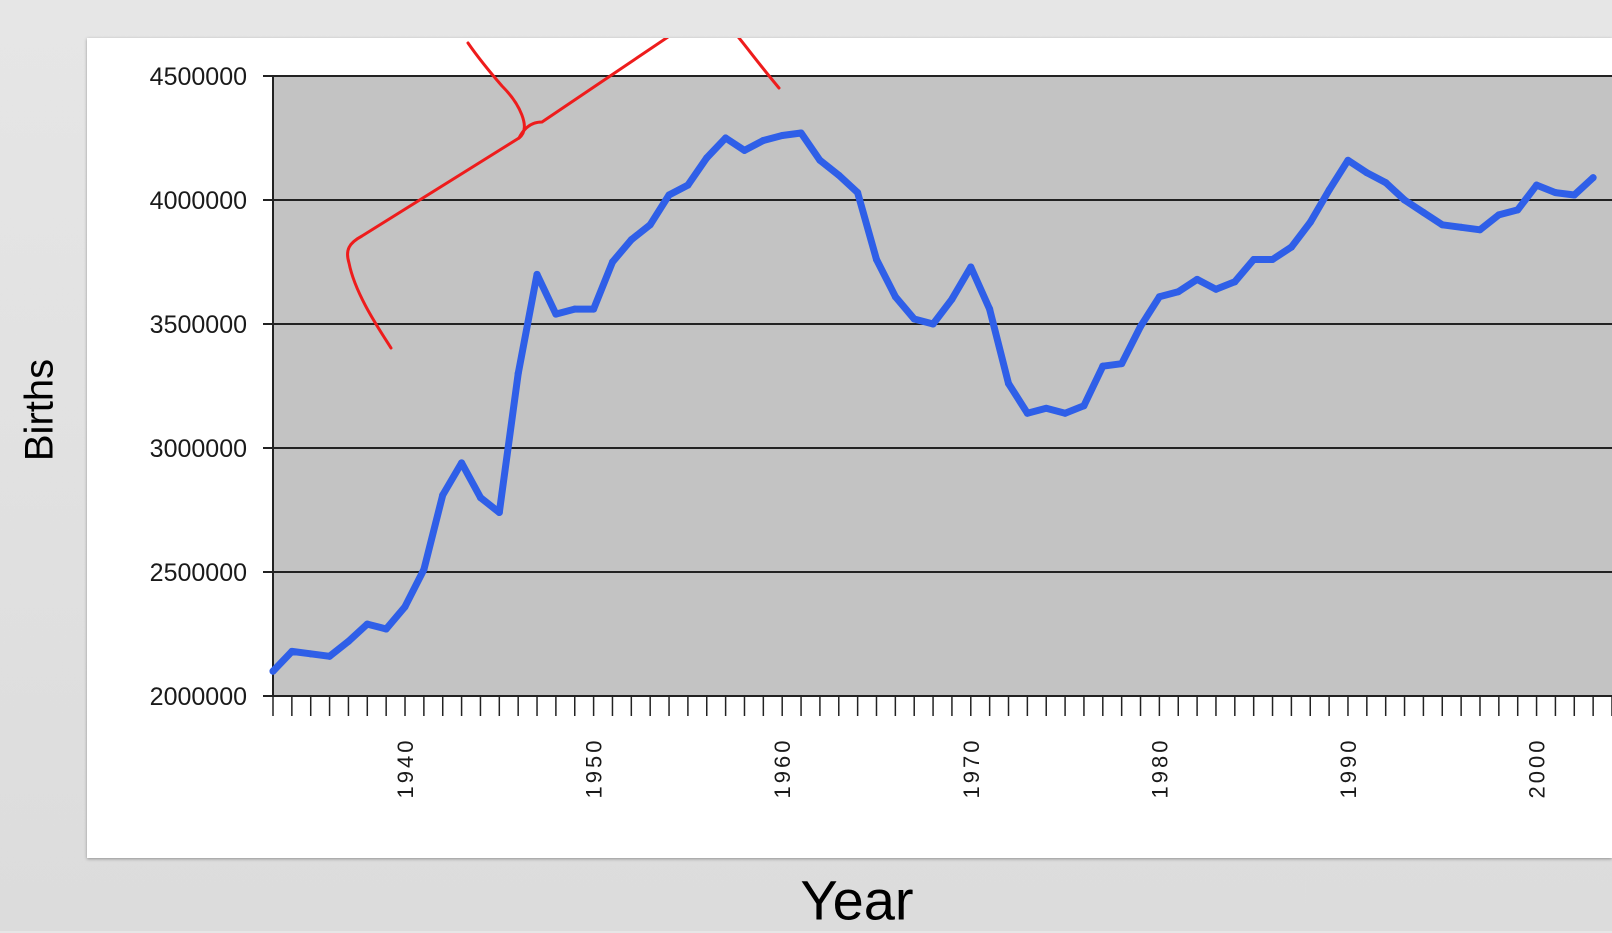  Describe the element at coordinates (782, 768) in the screenshot. I see `x-tick-label: 1960` at that location.